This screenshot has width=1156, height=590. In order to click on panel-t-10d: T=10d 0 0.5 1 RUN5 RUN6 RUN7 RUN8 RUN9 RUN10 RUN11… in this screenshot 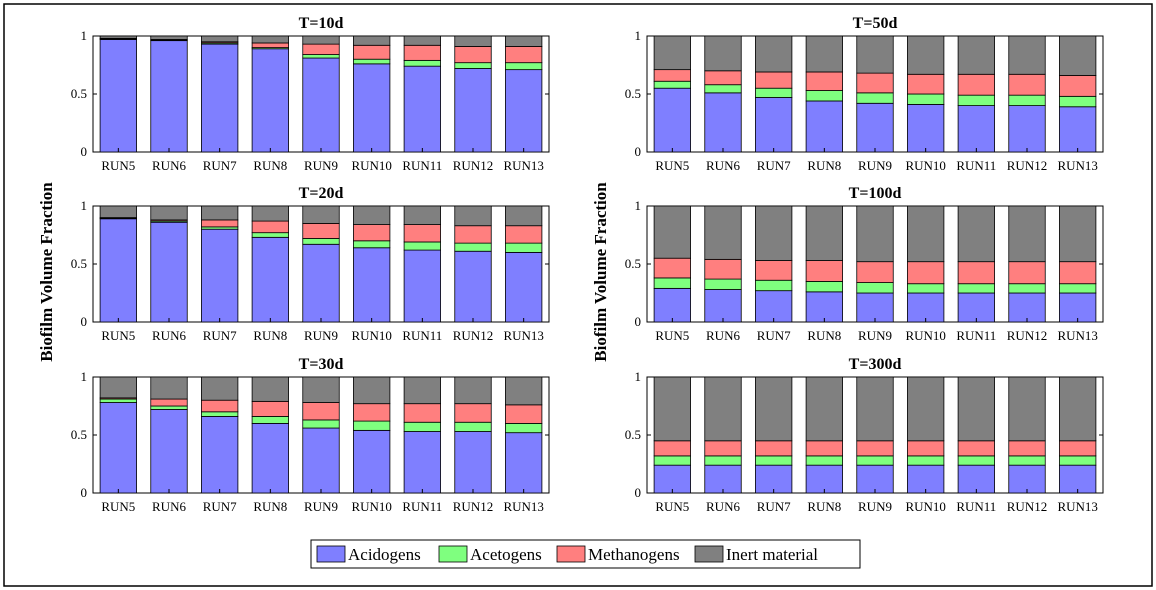, I will do `click(310, 94)`.